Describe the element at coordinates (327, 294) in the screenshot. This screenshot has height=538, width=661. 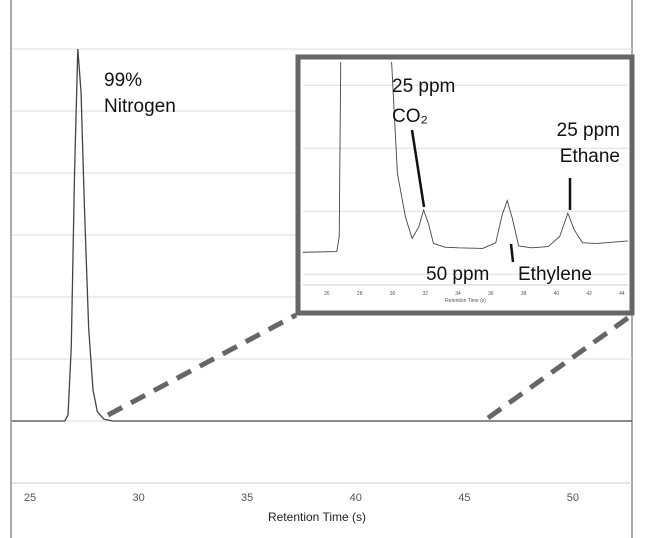
I see `x-tick-label: 26` at that location.